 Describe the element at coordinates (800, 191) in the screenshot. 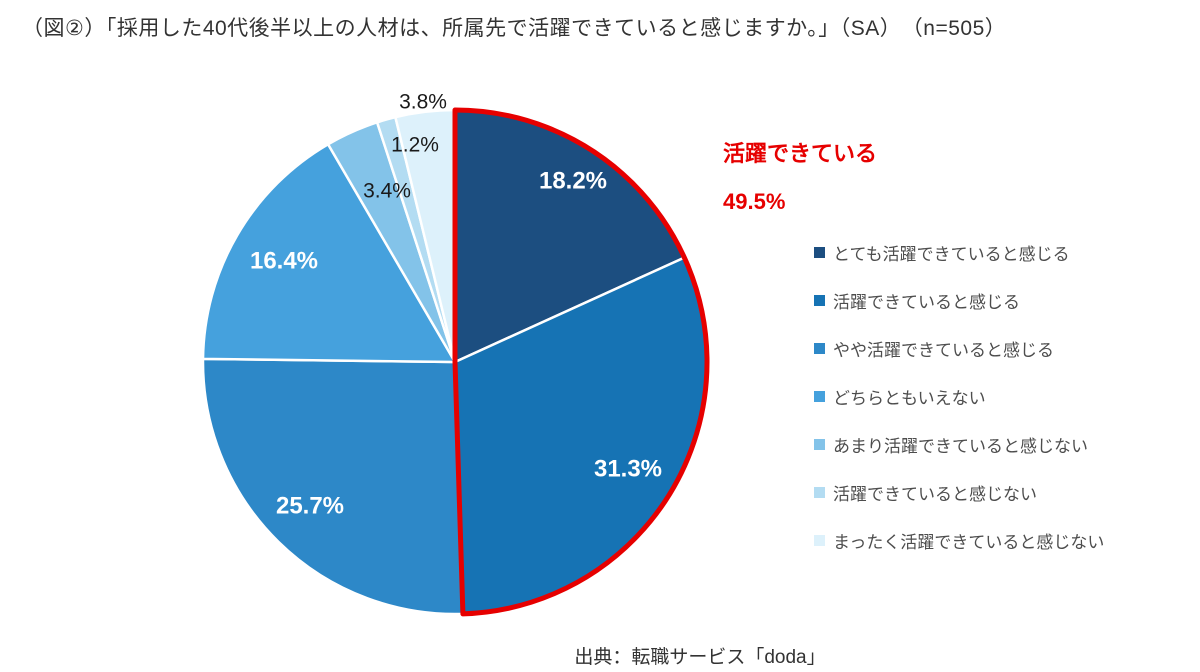

I see `highlight-annotation: 活躍できている 49.5%` at that location.